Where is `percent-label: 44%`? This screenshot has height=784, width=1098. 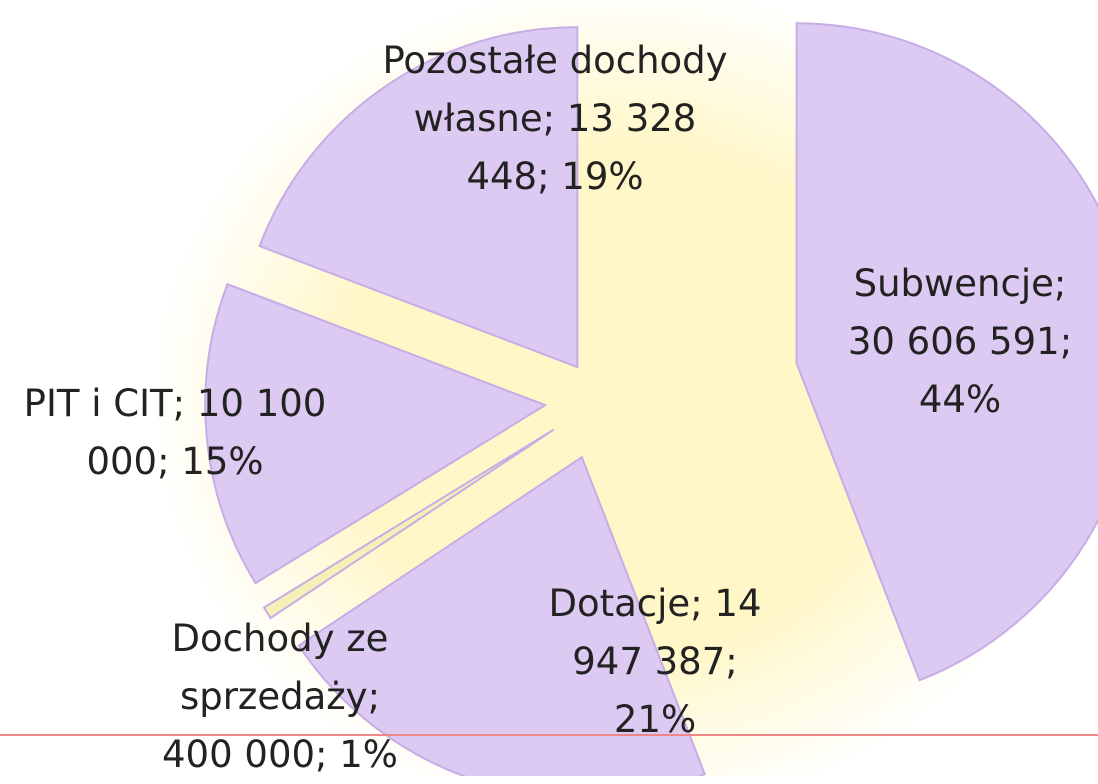 percent-label: 44% is located at coordinates (960, 399).